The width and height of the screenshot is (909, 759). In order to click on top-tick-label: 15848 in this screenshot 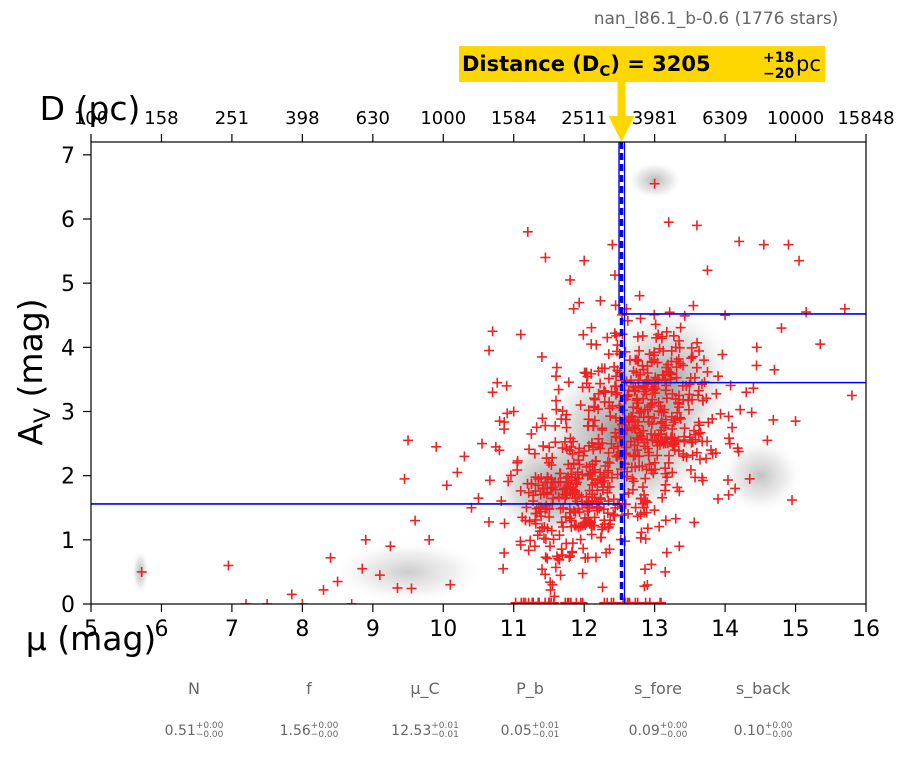, I will do `click(865, 118)`.